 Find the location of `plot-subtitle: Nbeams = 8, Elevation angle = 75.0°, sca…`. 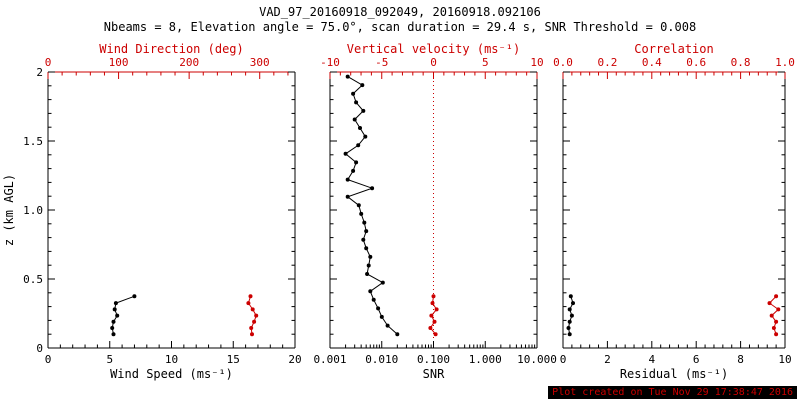

plot-subtitle: Nbeams = 8, Elevation angle = 75.0°, sca… is located at coordinates (400, 27).